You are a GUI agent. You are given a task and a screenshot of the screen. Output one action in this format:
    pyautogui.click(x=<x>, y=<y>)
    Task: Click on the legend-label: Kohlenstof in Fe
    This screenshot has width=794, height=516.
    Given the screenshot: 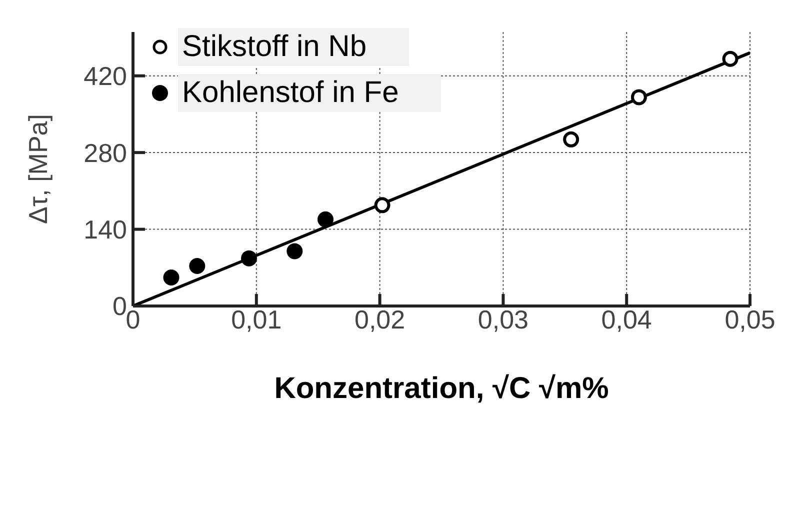 What is the action you would take?
    pyautogui.click(x=309, y=93)
    